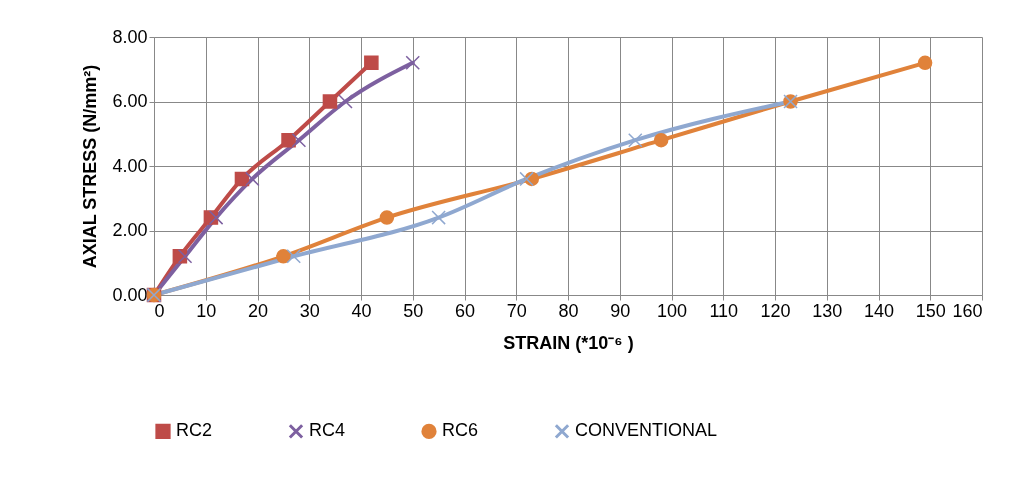  Describe the element at coordinates (159, 310) in the screenshot. I see `x-tick-label: 0` at that location.